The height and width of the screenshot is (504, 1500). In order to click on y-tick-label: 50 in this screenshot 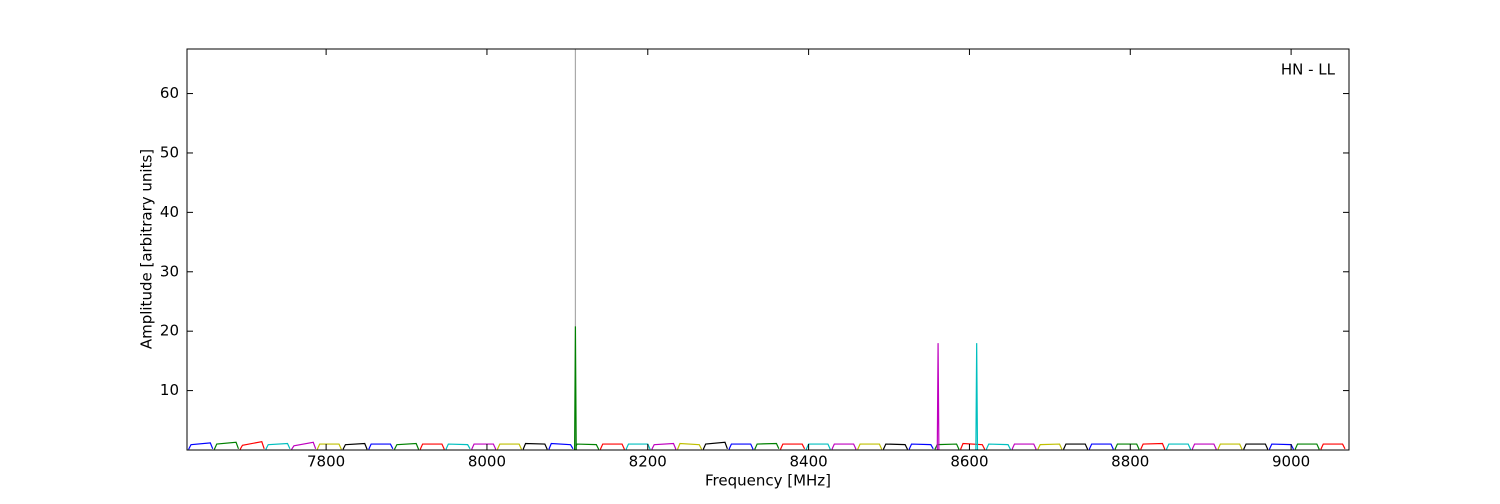, I will do `click(169, 152)`.